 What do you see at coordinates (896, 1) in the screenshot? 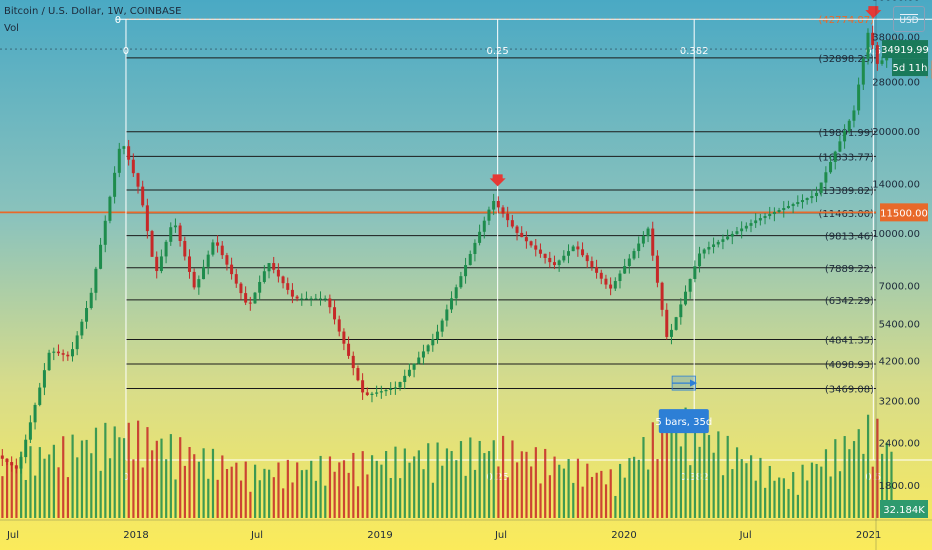
I see `price-tick-label: 50000.00` at bounding box center [896, 1].